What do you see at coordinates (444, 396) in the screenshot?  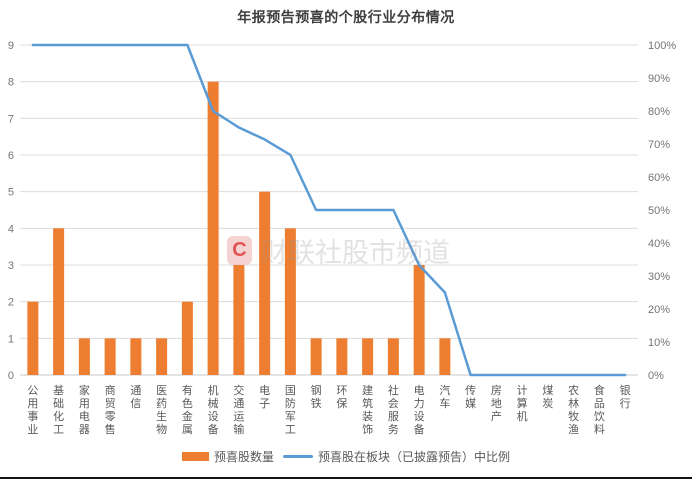 I see `x-axis-label: 汽车` at bounding box center [444, 396].